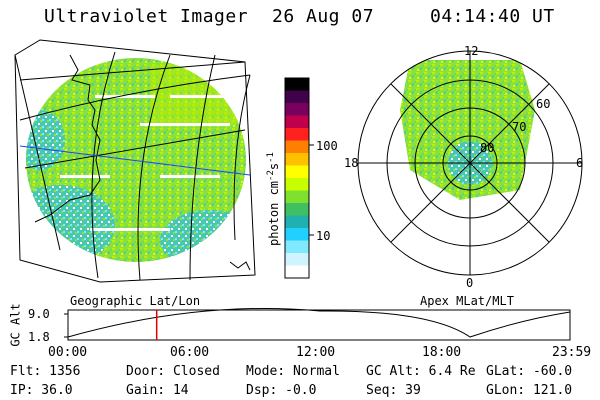 This screenshot has width=600, height=400. What do you see at coordinates (393, 390) in the screenshot?
I see `seq-value: Seq: 39` at bounding box center [393, 390].